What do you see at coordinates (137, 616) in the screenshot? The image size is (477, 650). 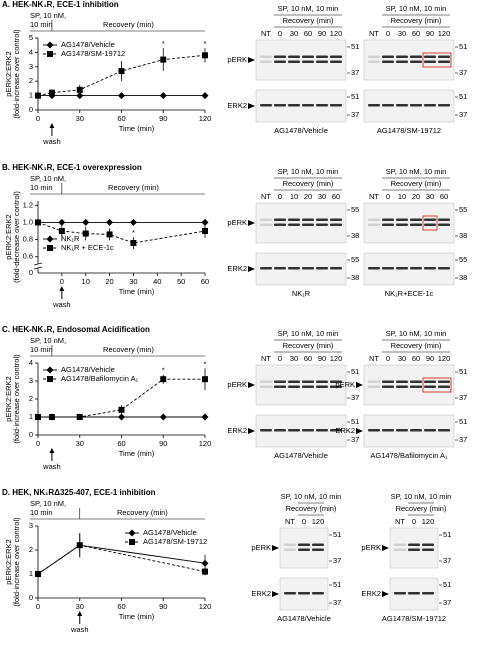 I see `x-axis-title: Time (min)` at bounding box center [137, 616].